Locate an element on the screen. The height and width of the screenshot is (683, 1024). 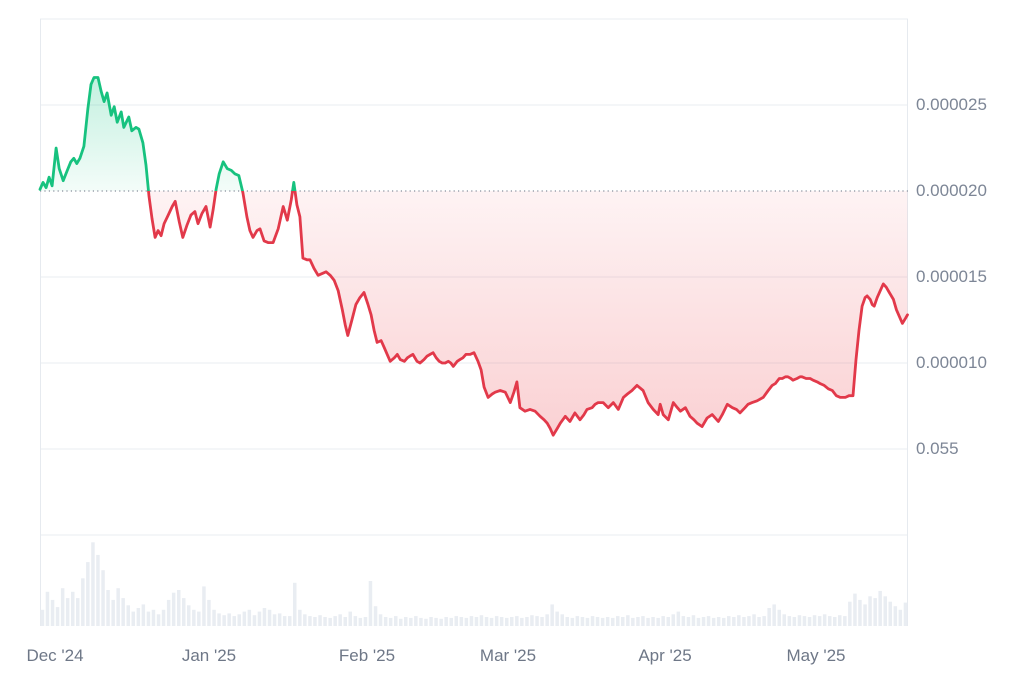
x-tick: Mar '25 is located at coordinates (508, 655).